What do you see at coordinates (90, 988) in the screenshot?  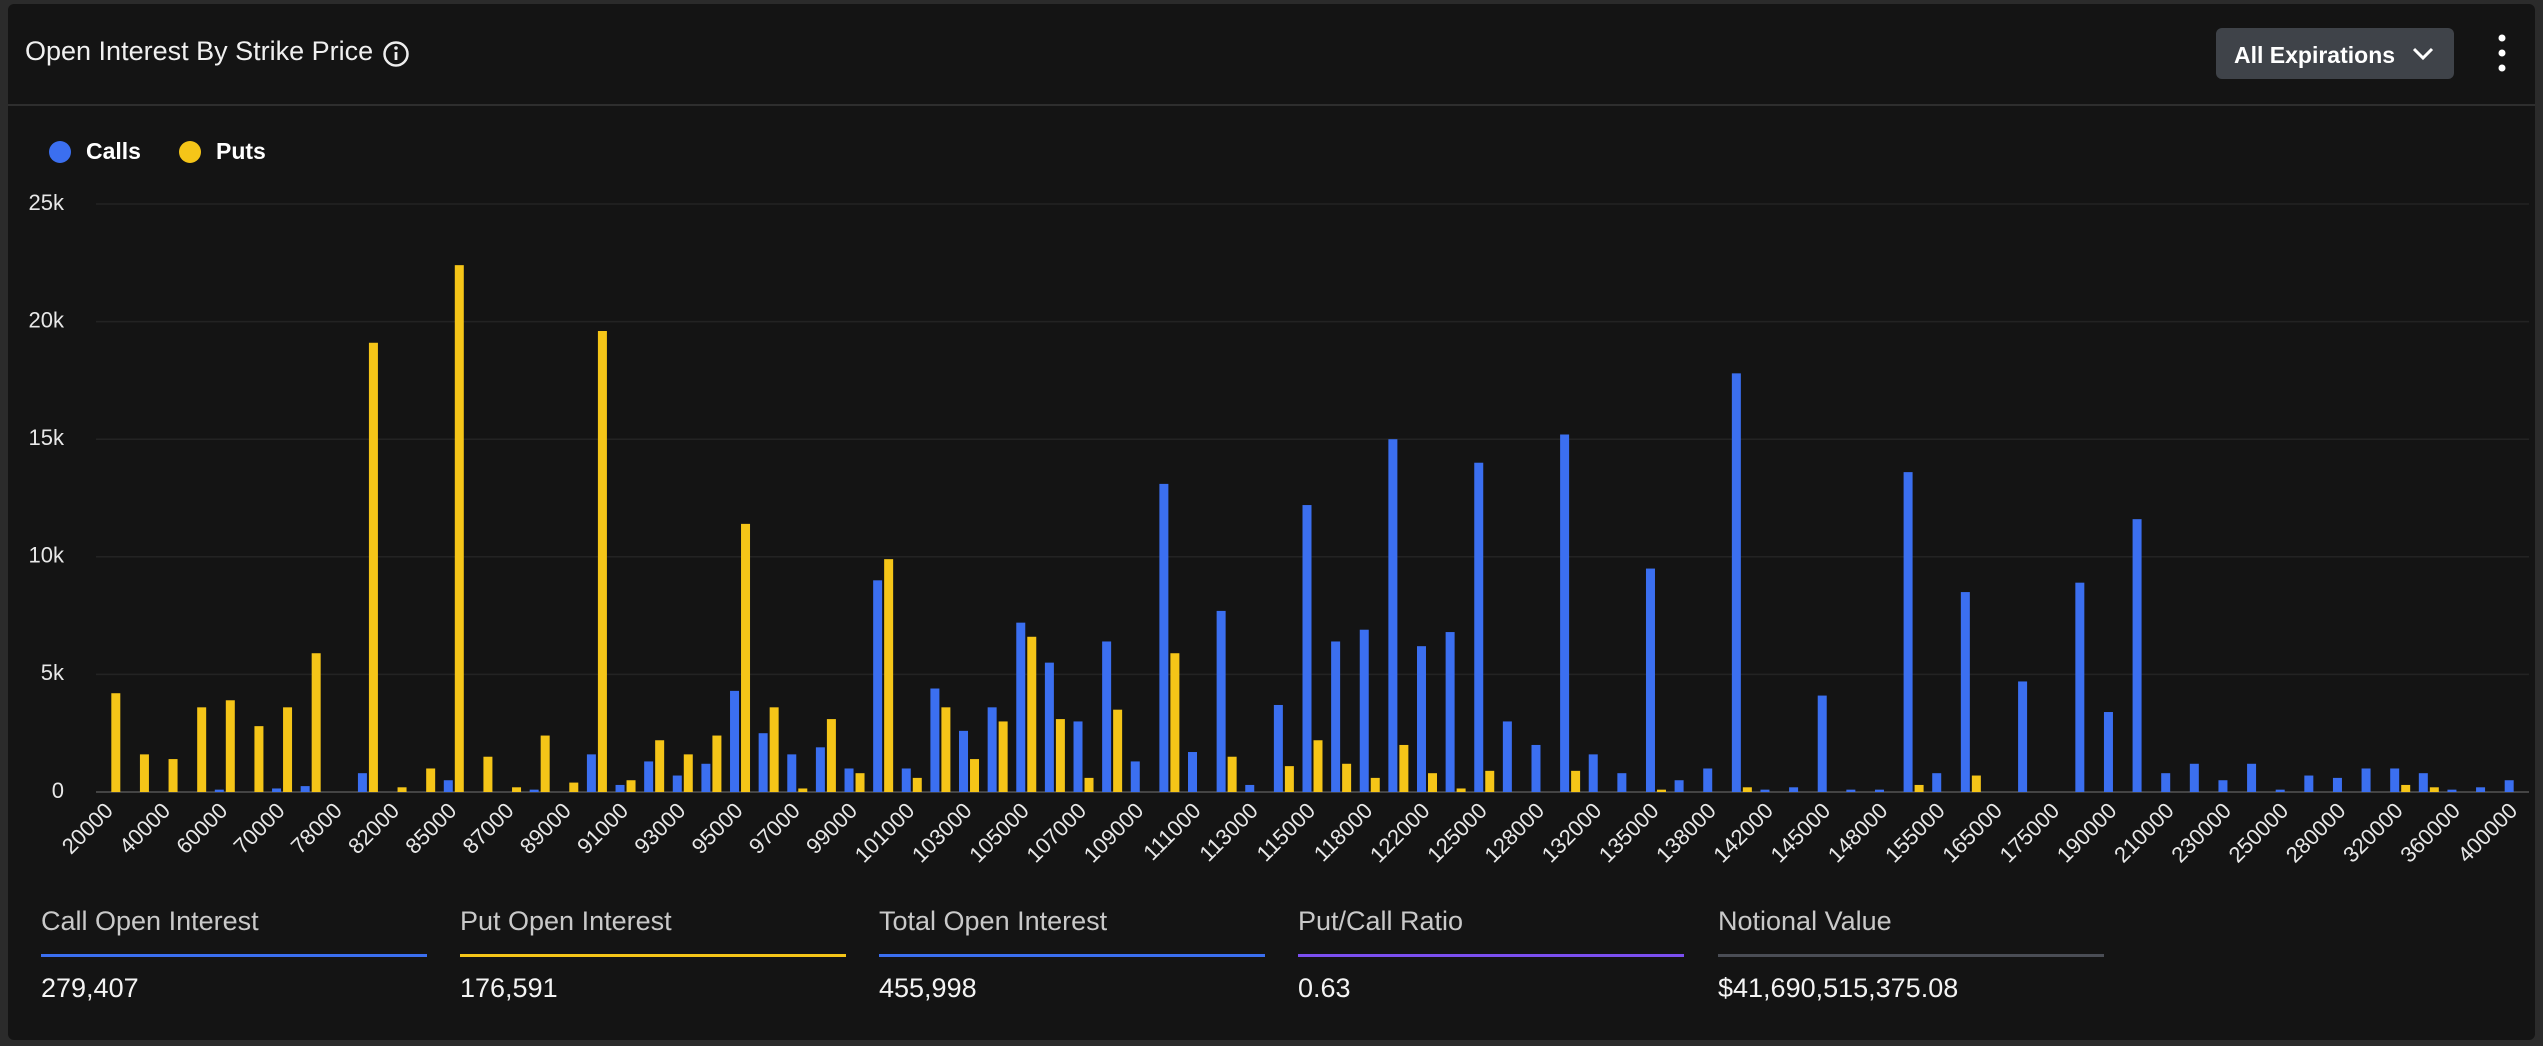 I see `stat-value: 279,407` at bounding box center [90, 988].